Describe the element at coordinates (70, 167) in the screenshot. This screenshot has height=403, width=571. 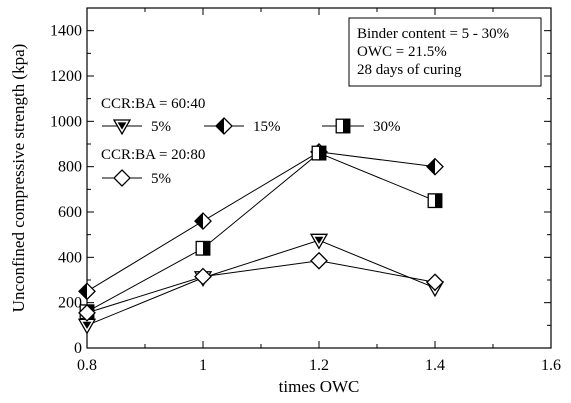
I see `y-tick-label: 800` at that location.